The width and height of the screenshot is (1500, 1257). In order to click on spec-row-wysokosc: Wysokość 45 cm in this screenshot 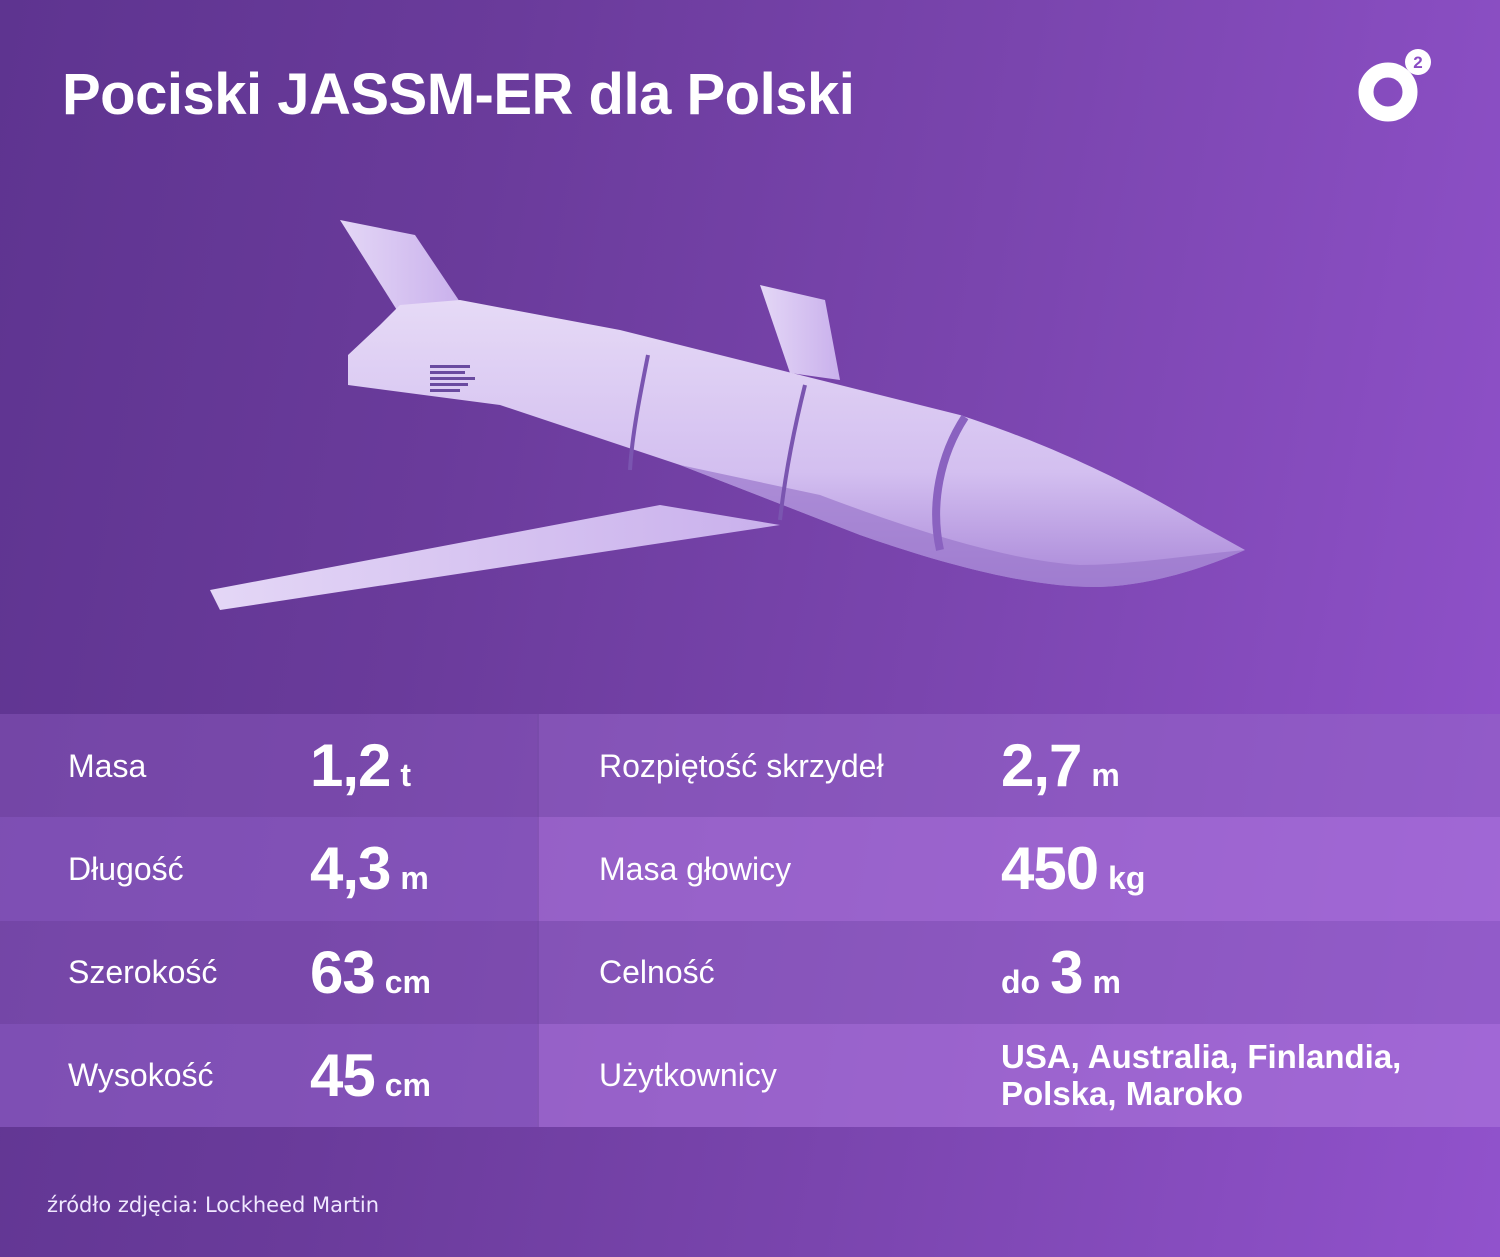, I will do `click(268, 1075)`.